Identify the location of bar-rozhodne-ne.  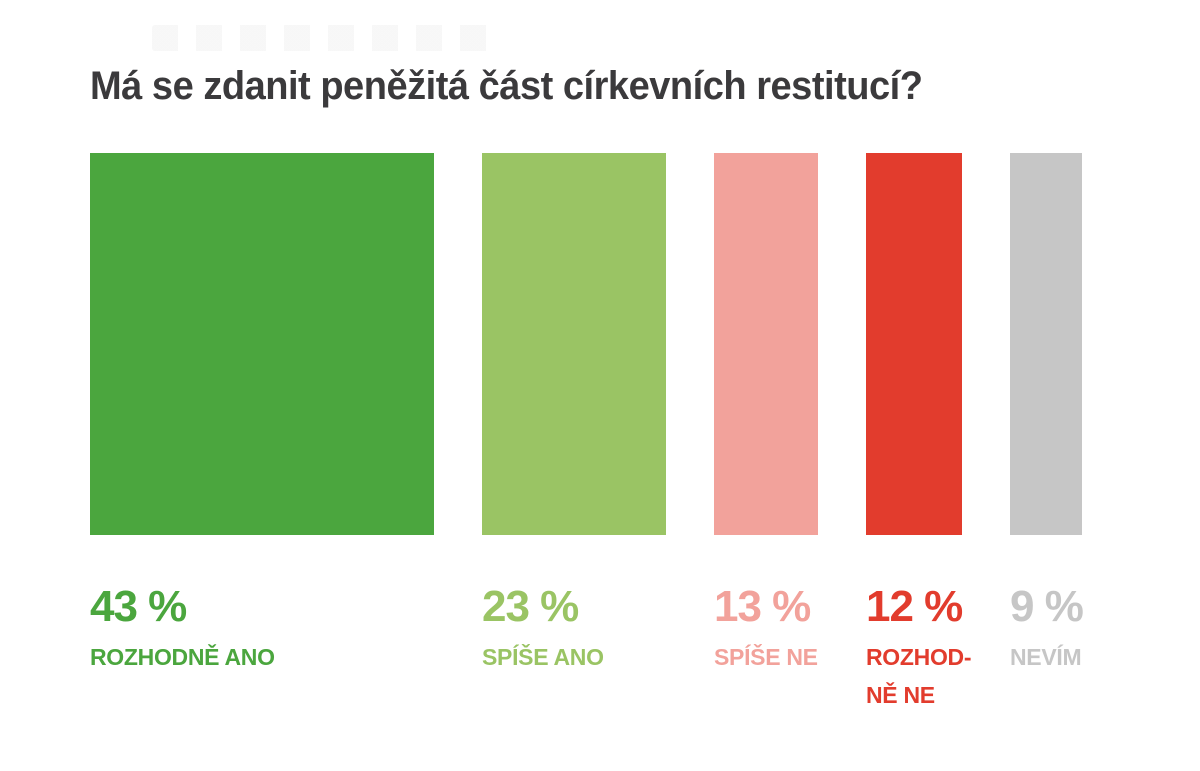
(914, 344).